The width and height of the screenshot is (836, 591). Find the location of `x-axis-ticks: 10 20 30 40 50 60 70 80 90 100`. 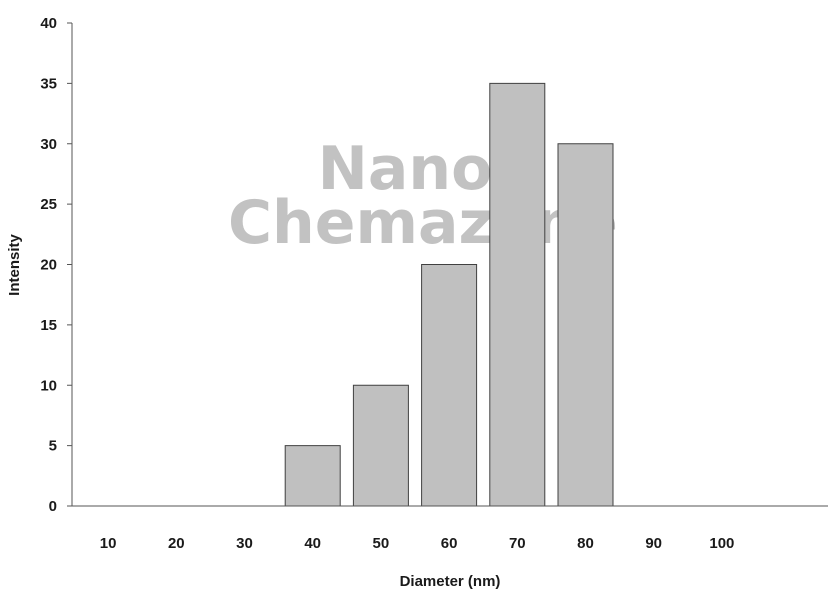

x-axis-ticks: 10 20 30 40 50 60 70 80 90 100 is located at coordinates (417, 543).